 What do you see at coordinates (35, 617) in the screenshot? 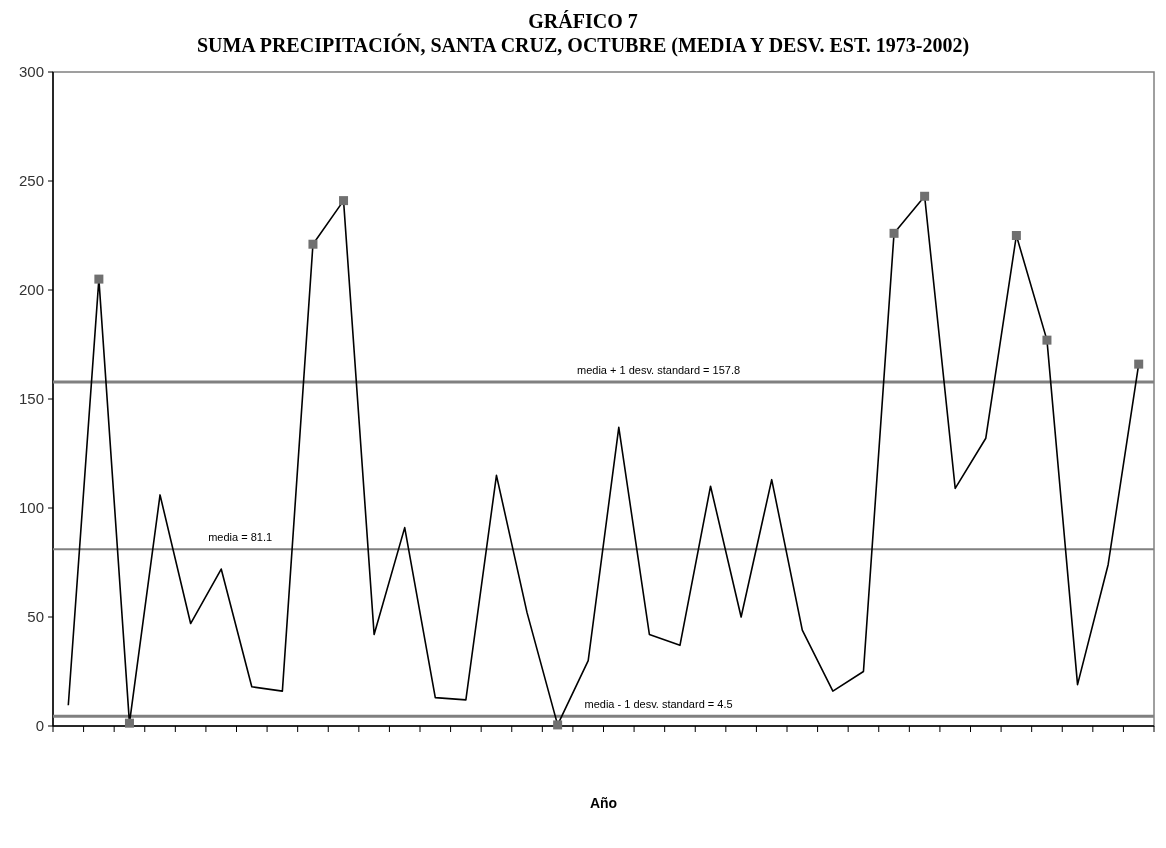
I see `y-tick-label: 50` at bounding box center [35, 617].